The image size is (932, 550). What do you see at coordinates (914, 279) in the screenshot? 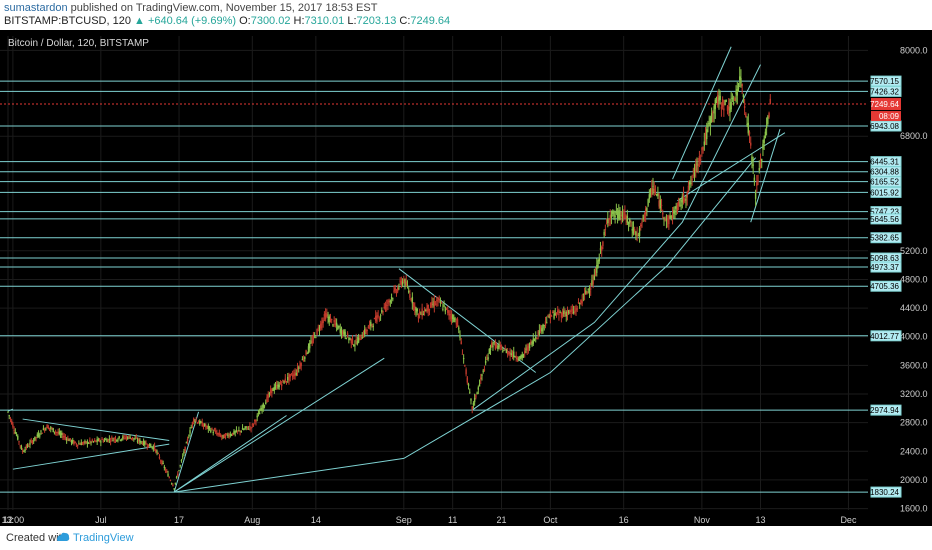
I see `price-tick-label: 4800.0` at bounding box center [914, 279].